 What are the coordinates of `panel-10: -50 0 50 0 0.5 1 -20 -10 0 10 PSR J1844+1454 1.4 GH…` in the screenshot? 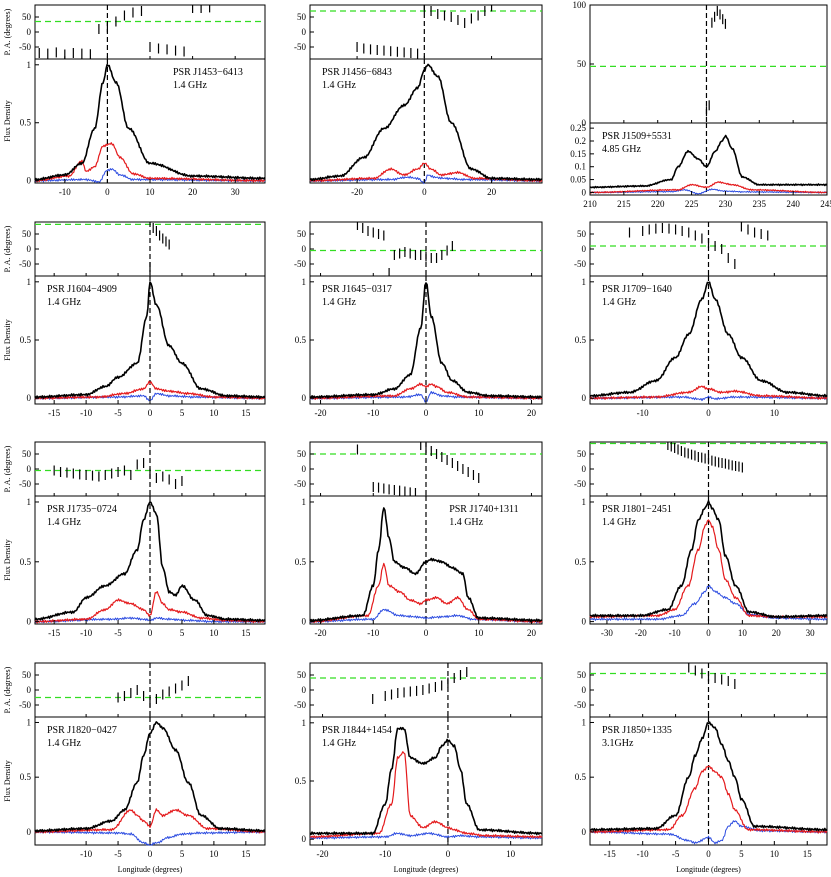 It's located at (418, 768).